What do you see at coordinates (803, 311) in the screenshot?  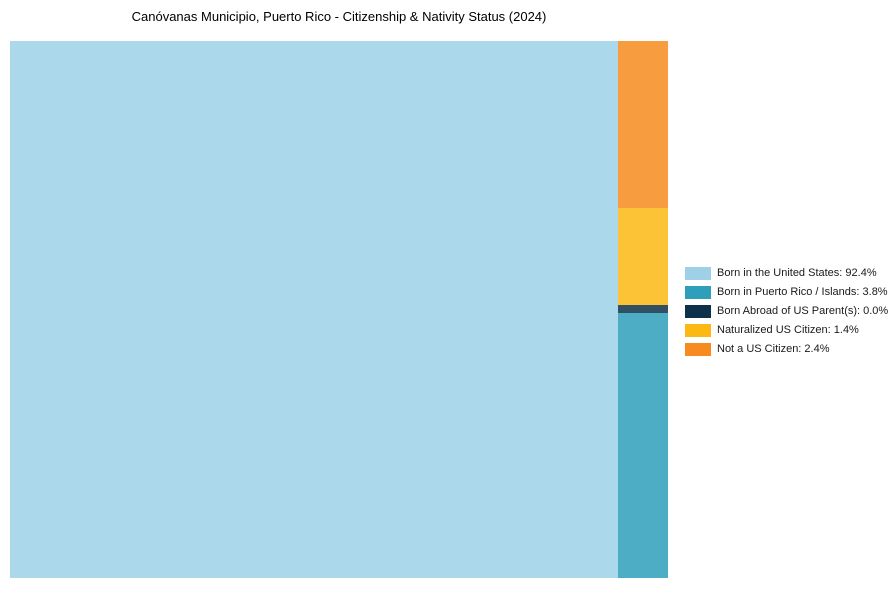 I see `legend-label: Born Abroad of US Parent(s): 0.0%` at bounding box center [803, 311].